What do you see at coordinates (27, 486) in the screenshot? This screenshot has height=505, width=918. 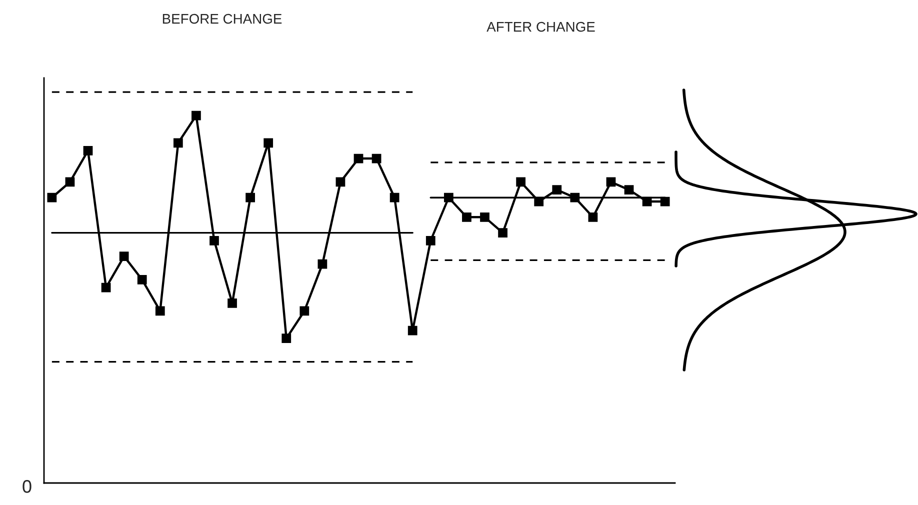 I see `text: 0` at bounding box center [27, 486].